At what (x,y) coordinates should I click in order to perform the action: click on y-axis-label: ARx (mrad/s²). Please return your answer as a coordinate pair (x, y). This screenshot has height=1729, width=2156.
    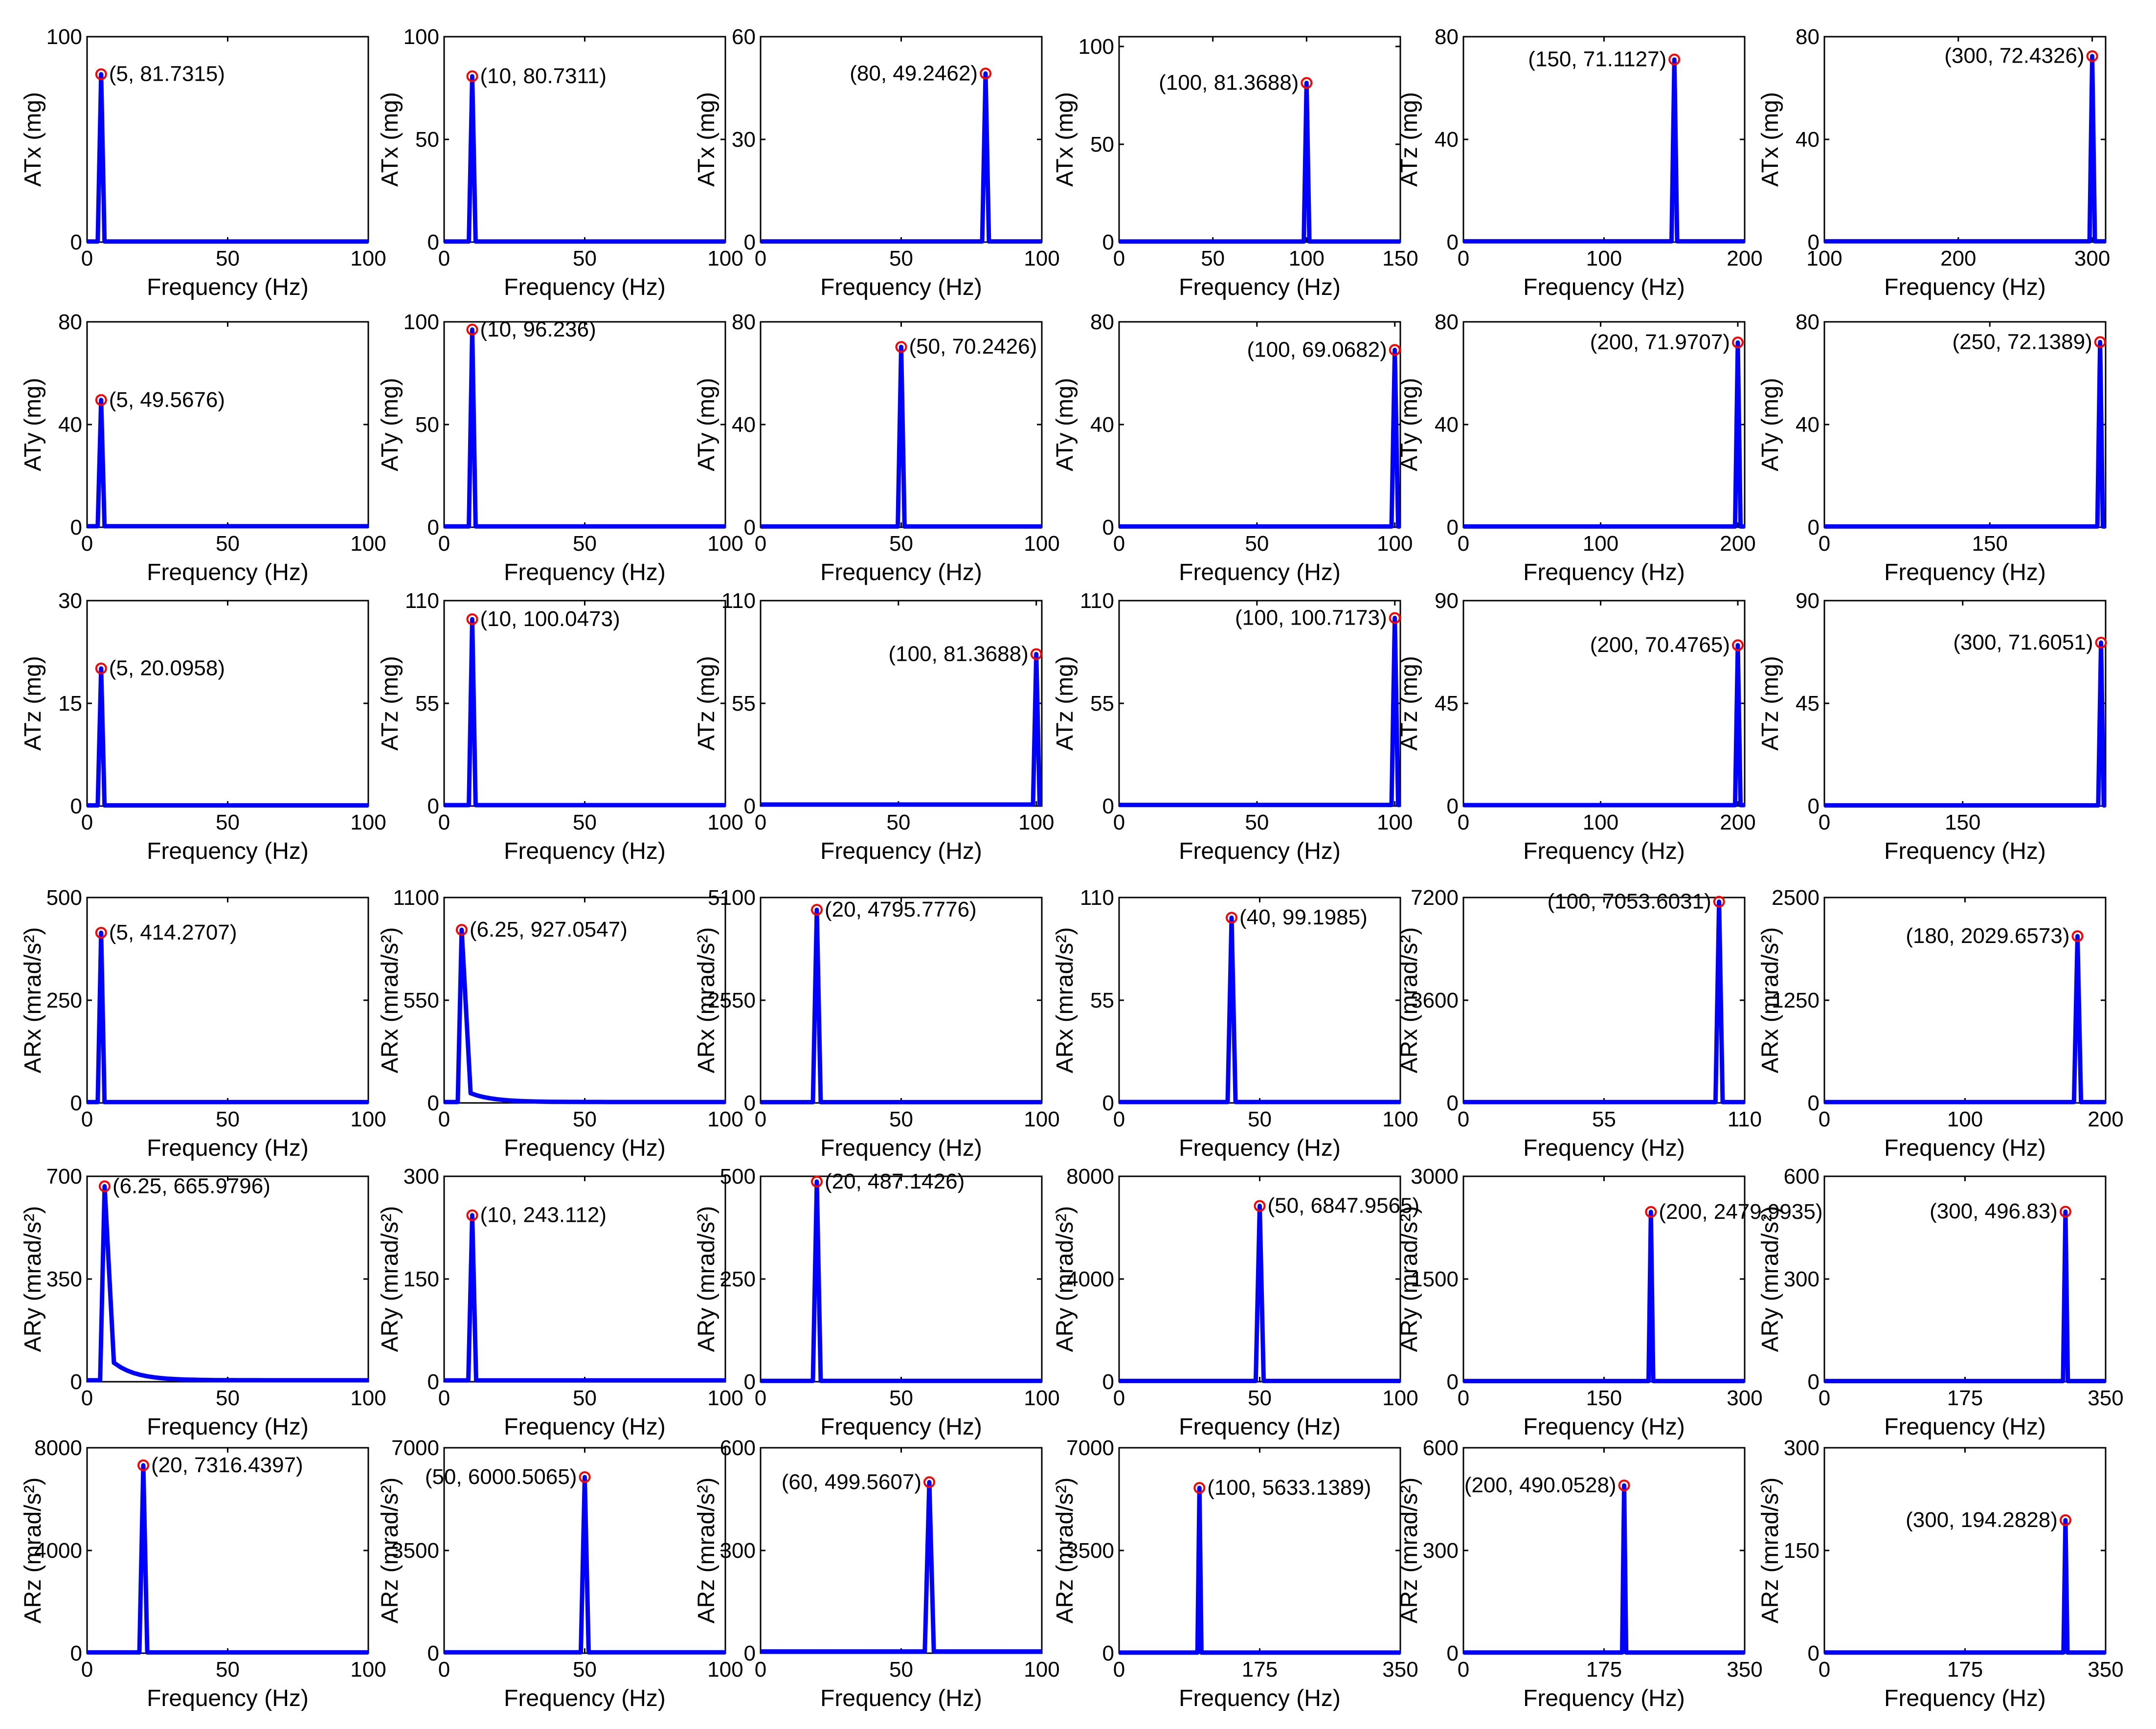
    Looking at the image, I should click on (33, 1000).